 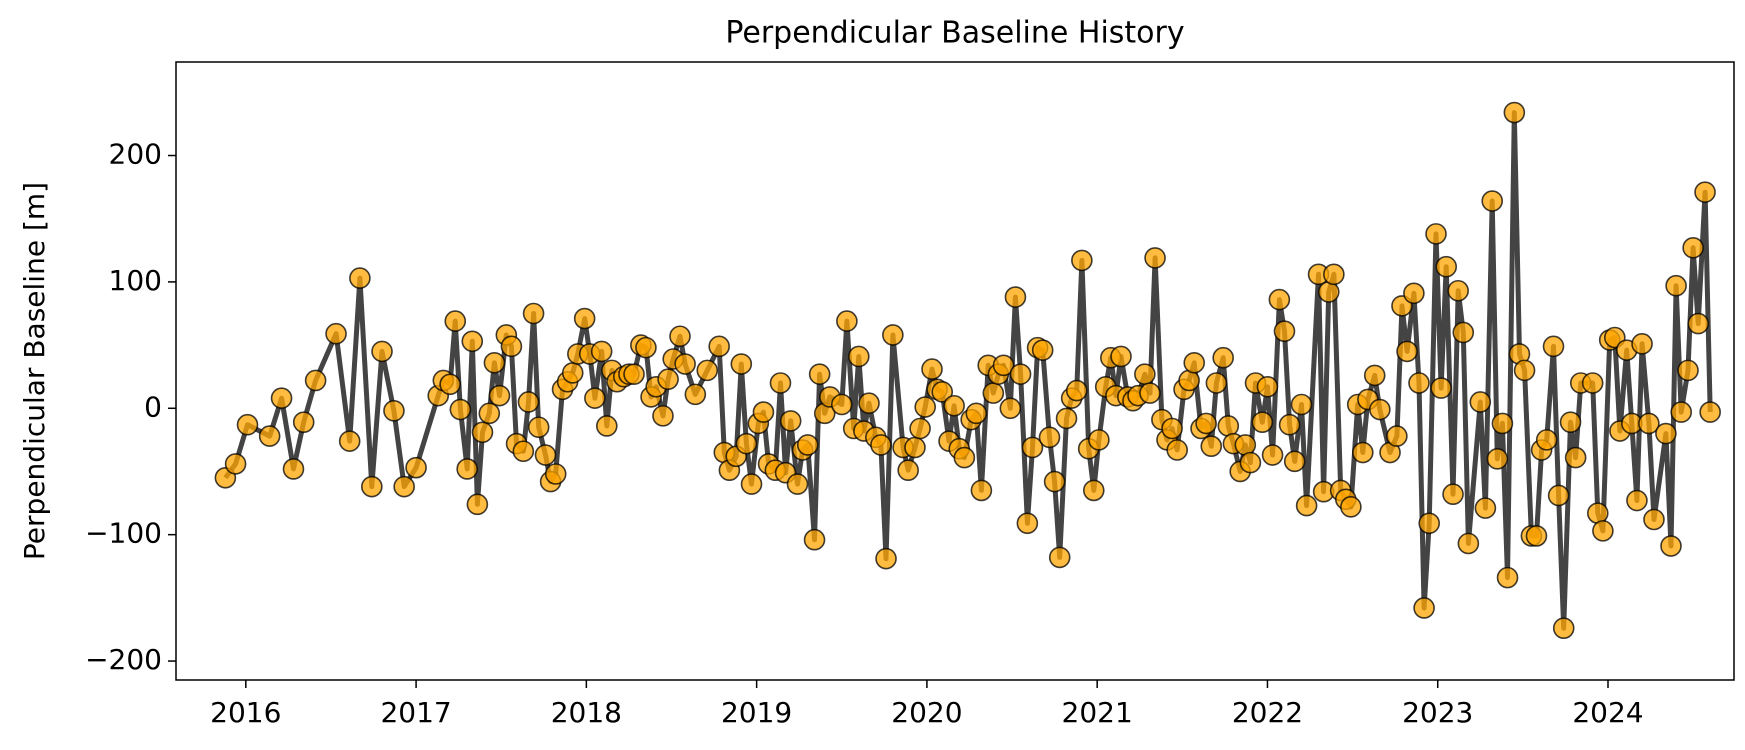 What do you see at coordinates (756, 712) in the screenshot?
I see `x-tick-label: 2019` at bounding box center [756, 712].